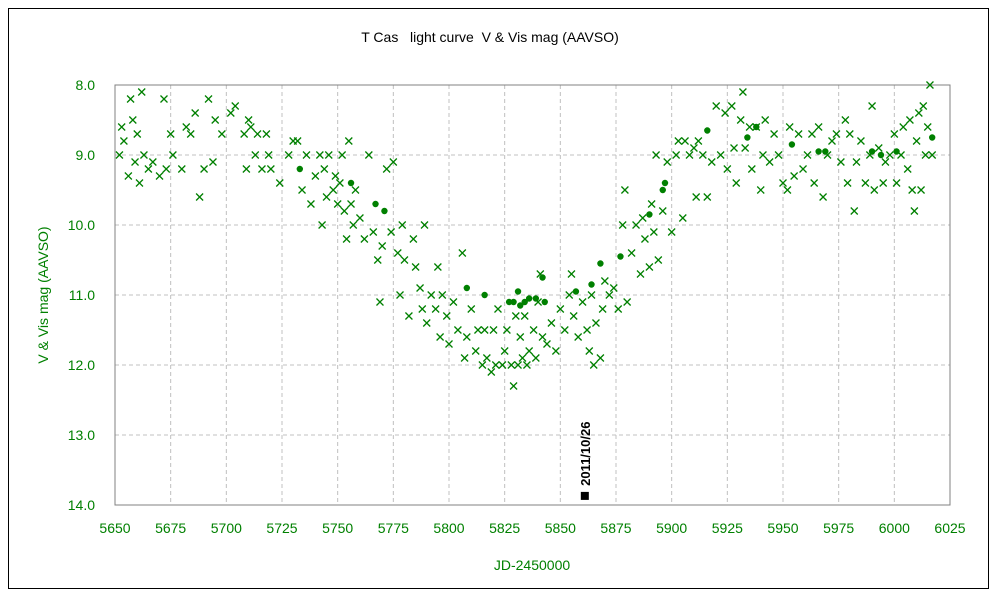  What do you see at coordinates (894, 528) in the screenshot?
I see `x-tick-label: 6000` at bounding box center [894, 528].